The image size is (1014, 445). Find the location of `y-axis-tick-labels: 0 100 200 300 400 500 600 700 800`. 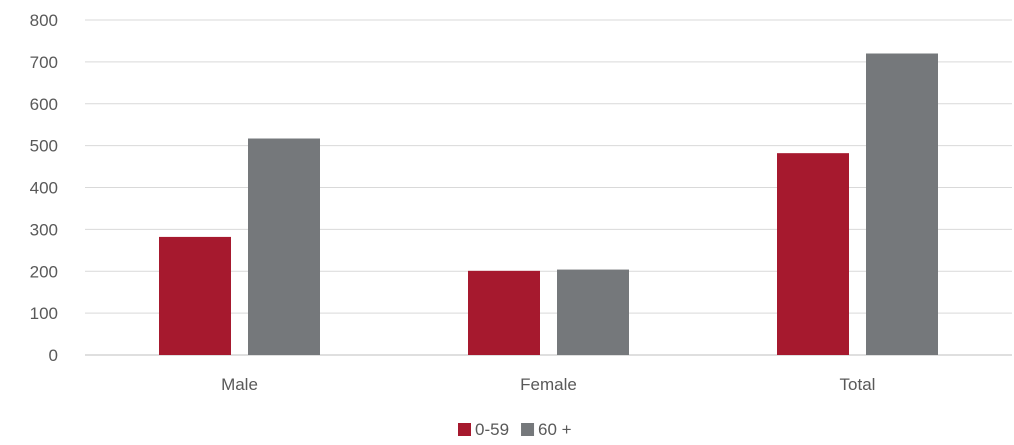

y-axis-tick-labels: 0 100 200 300 400 500 600 700 800 is located at coordinates (44, 188).